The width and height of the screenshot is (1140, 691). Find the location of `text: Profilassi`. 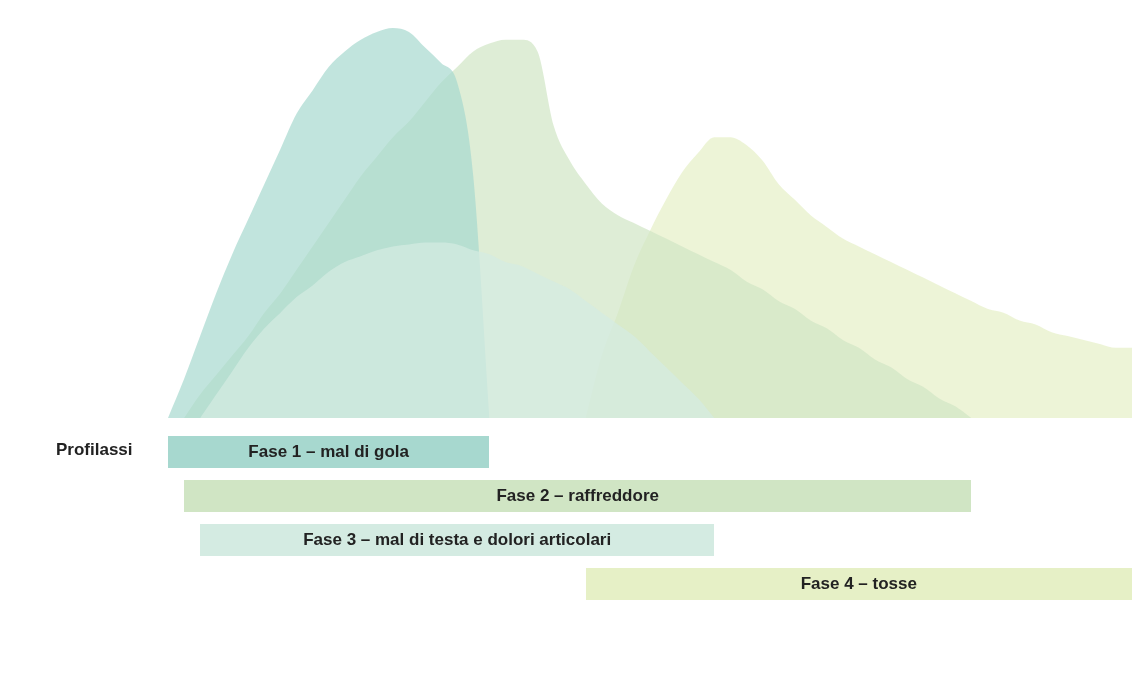

text: Profilassi is located at coordinates (94, 450).